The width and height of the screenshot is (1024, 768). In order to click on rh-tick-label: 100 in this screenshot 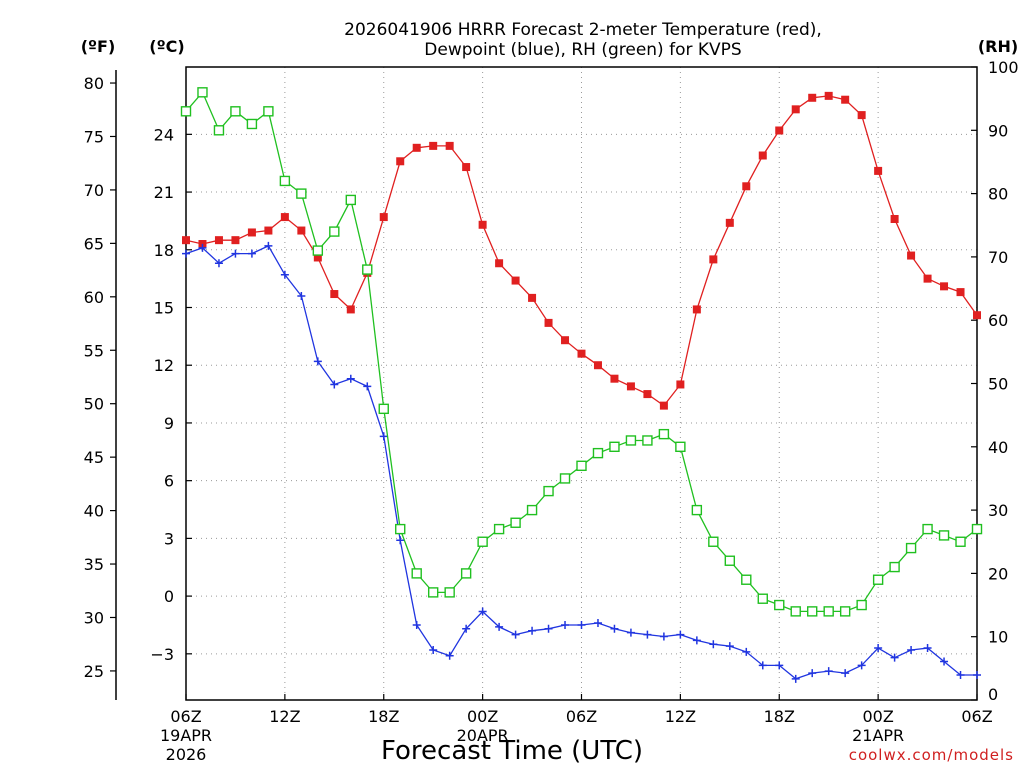, I will do `click(1003, 67)`.